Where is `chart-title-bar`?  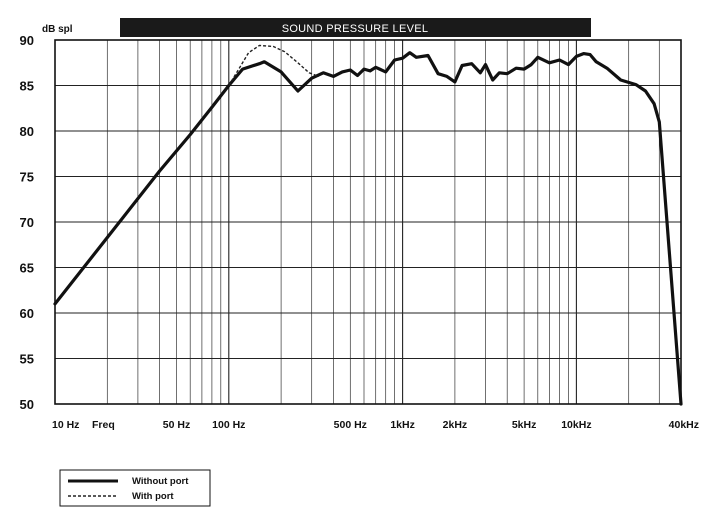 chart-title-bar is located at coordinates (355, 27).